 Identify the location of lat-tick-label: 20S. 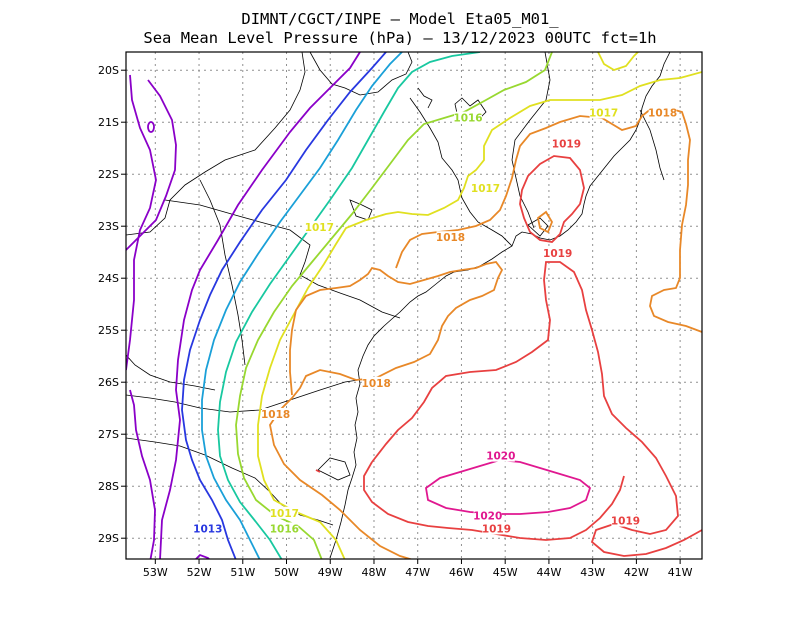
(108, 70).